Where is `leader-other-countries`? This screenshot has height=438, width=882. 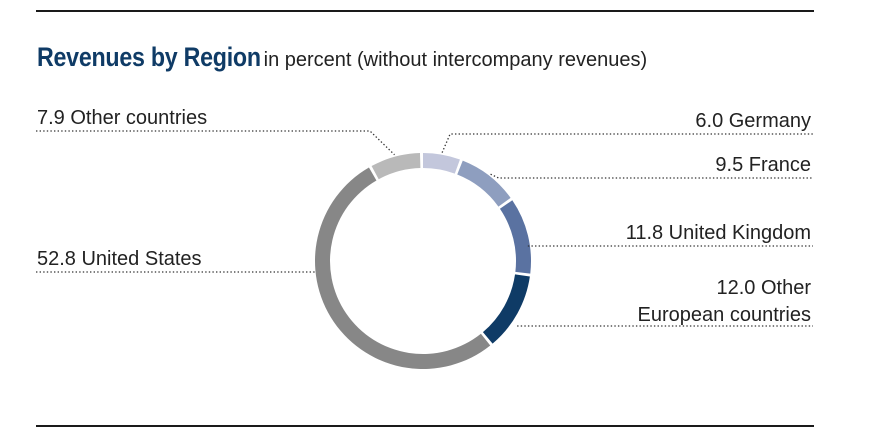
leader-other-countries is located at coordinates (215, 143).